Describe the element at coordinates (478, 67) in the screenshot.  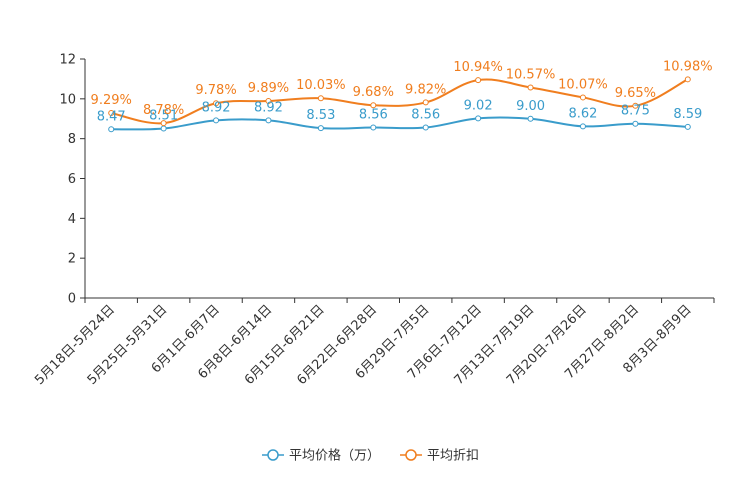
I see `data-label: 10.94%` at that location.